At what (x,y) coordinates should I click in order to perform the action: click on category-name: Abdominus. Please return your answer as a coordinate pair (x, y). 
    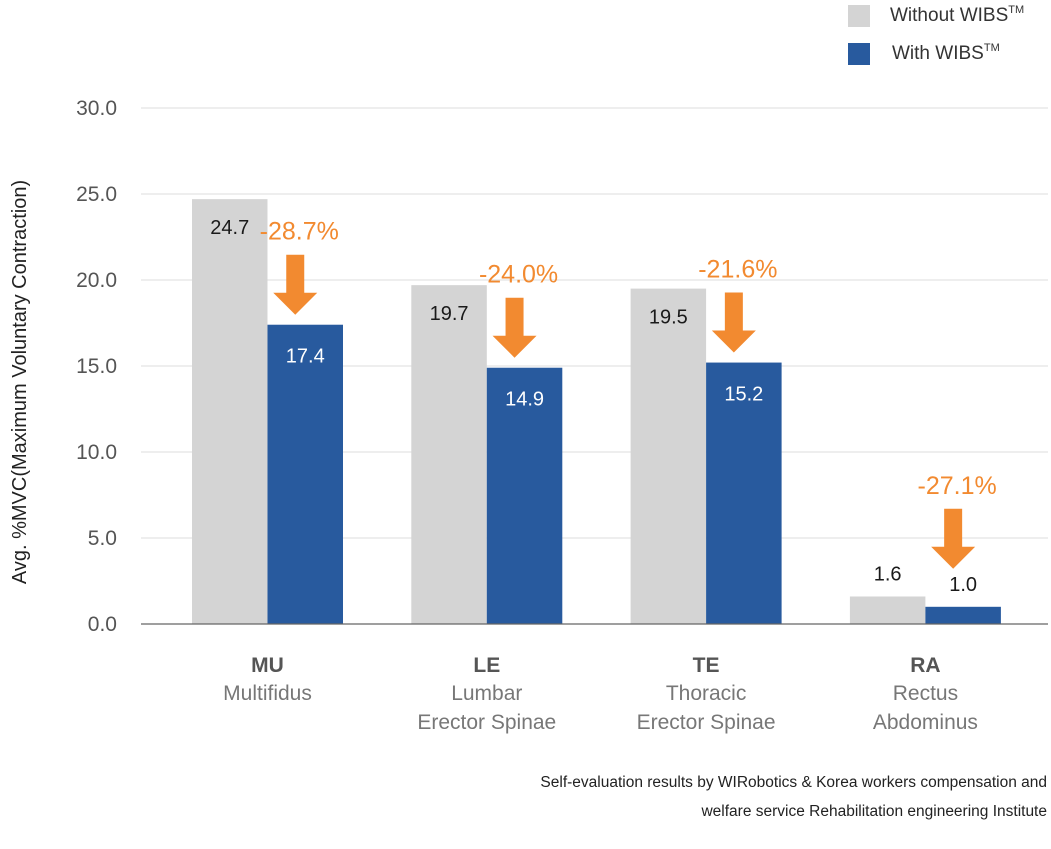
    Looking at the image, I should click on (925, 722).